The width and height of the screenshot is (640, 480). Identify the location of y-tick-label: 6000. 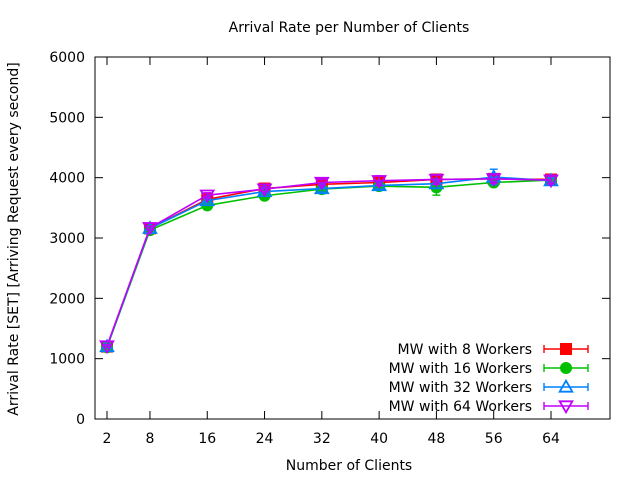
(67, 58).